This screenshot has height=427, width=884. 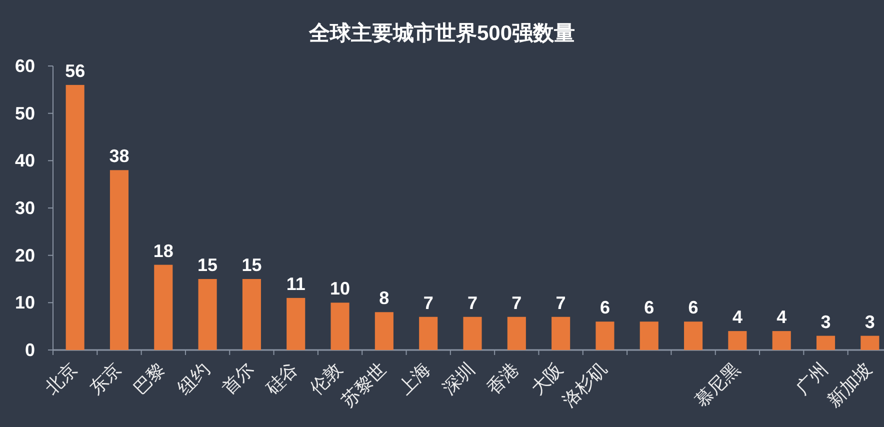 I want to click on data-label: 56, so click(x=75, y=70).